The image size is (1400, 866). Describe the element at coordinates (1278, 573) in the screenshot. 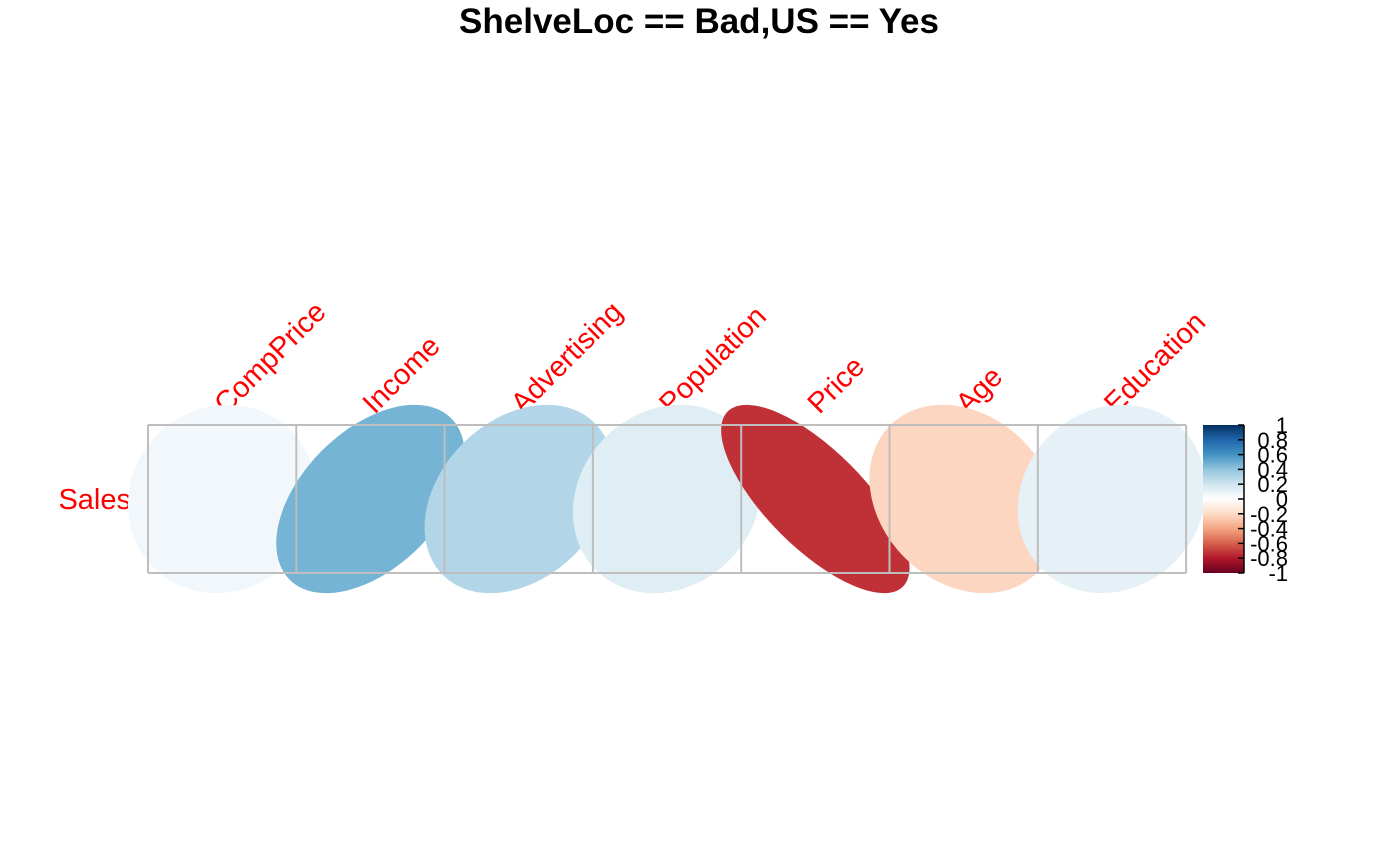

I see `colorbar-tick-label: -1` at that location.